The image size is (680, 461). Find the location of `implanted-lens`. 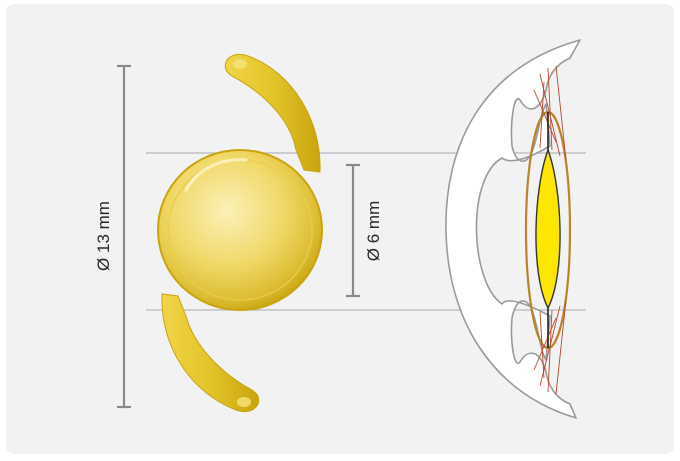

implanted-lens is located at coordinates (548, 228).